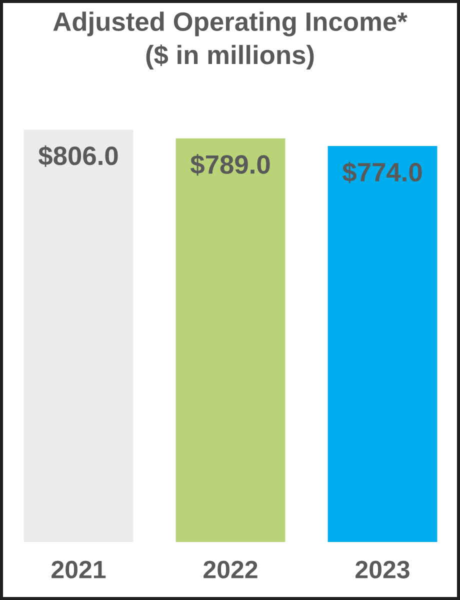  Describe the element at coordinates (230, 165) in the screenshot. I see `data-label: $789.0` at that location.